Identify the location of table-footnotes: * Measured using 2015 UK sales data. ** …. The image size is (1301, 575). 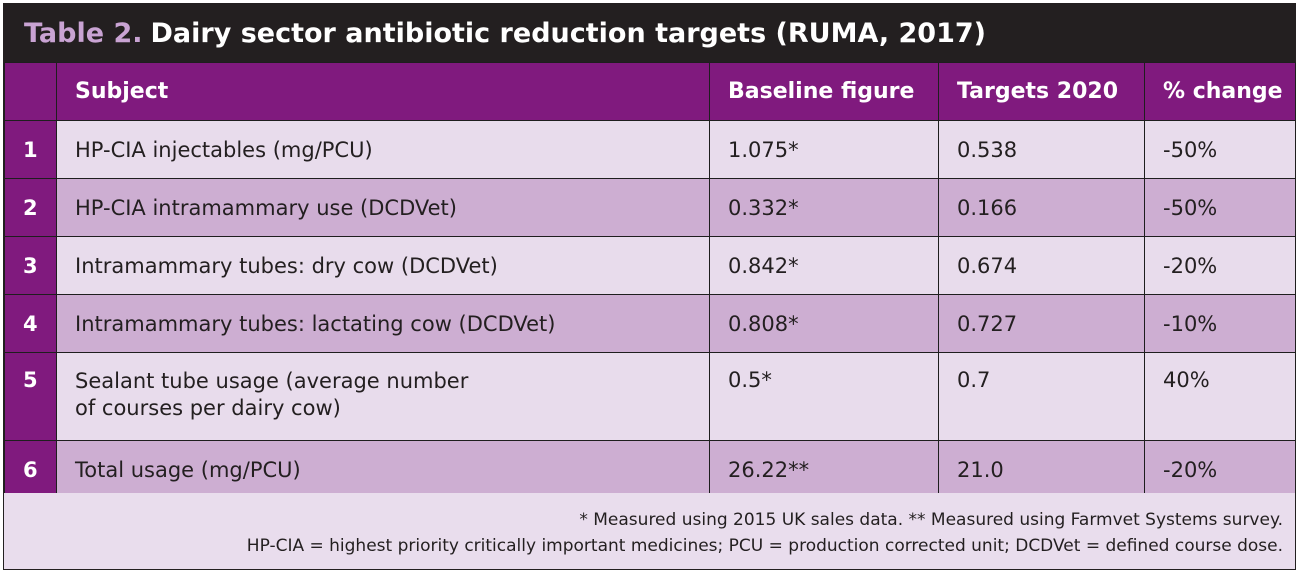
(649, 531).